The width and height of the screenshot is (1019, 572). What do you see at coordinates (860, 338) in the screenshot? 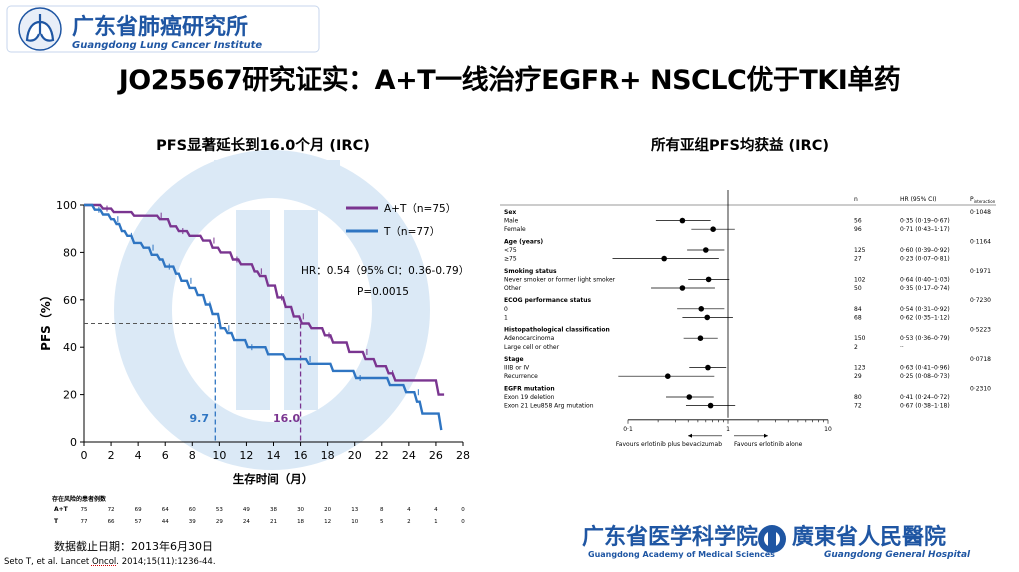
I see `row-n: 150` at bounding box center [860, 338].